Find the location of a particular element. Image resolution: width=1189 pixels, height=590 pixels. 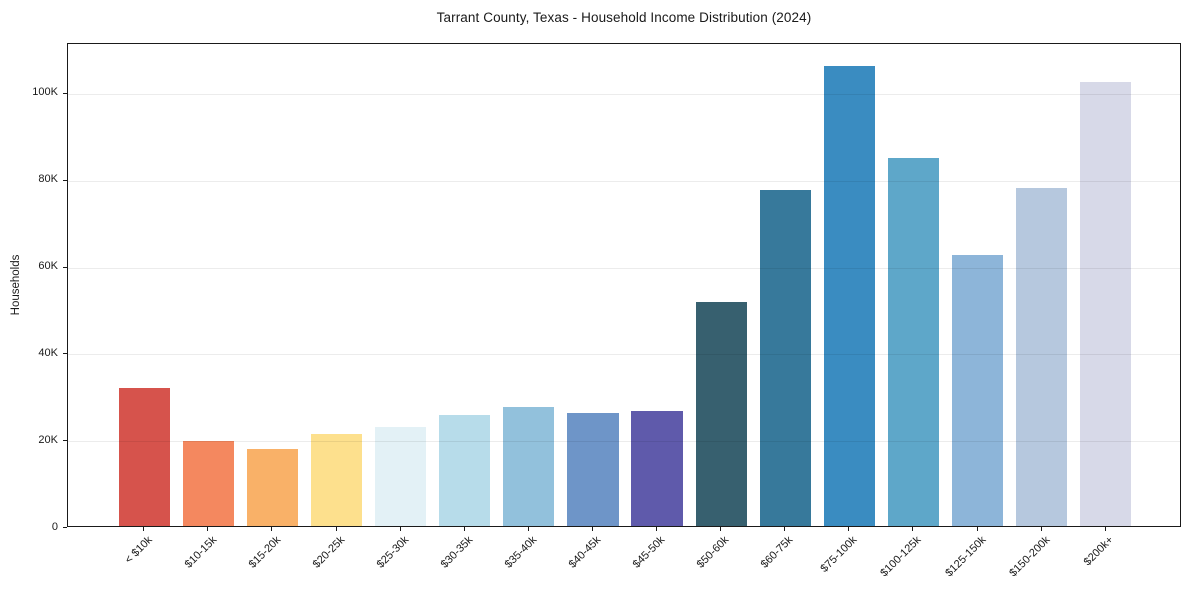

x-tick-label: $45-50k is located at coordinates (649, 552).